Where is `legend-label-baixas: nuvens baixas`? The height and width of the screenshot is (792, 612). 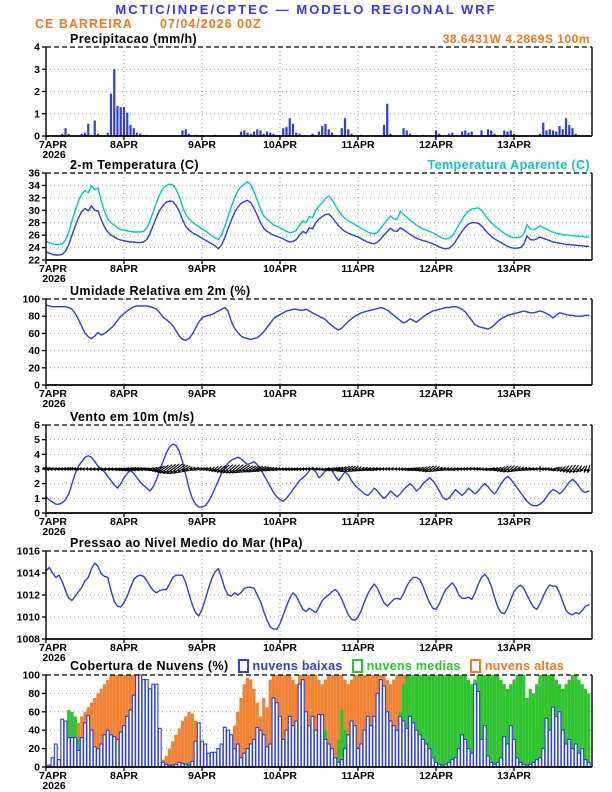
legend-label-baixas: nuvens baixas is located at coordinates (297, 666).